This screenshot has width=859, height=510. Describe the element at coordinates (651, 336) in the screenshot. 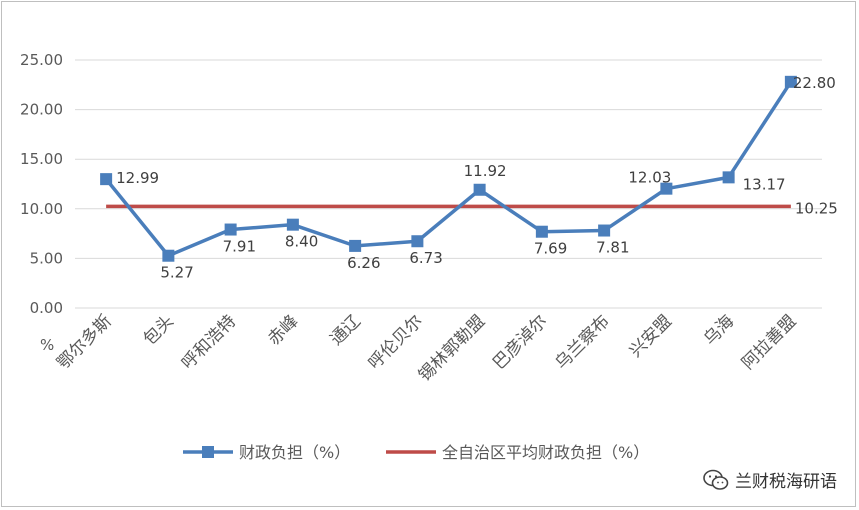

I see `x-category-label: 兴安盟` at that location.